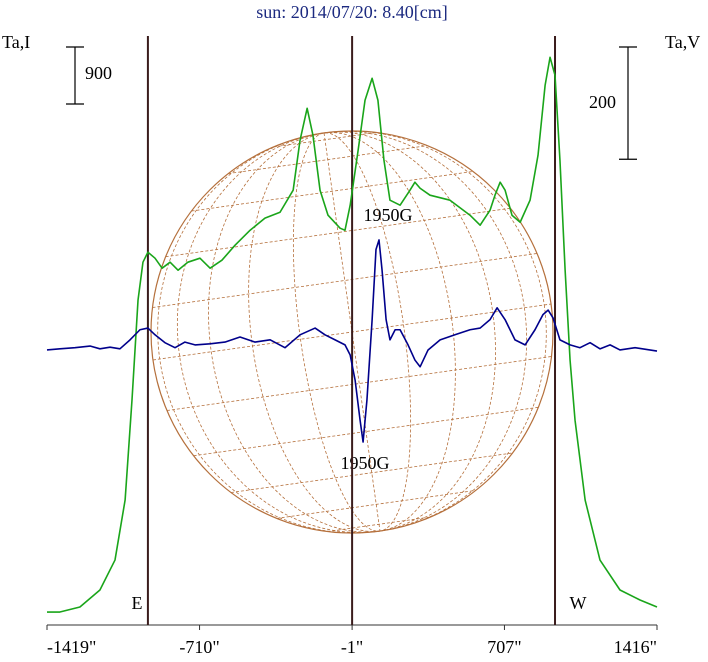 This screenshot has height=662, width=708. Describe the element at coordinates (98, 73) in the screenshot. I see `scale-bar-label: 900` at that location.